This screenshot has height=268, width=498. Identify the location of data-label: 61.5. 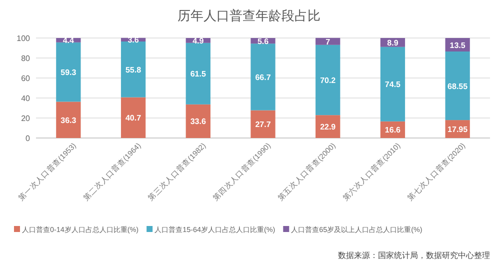
(198, 74).